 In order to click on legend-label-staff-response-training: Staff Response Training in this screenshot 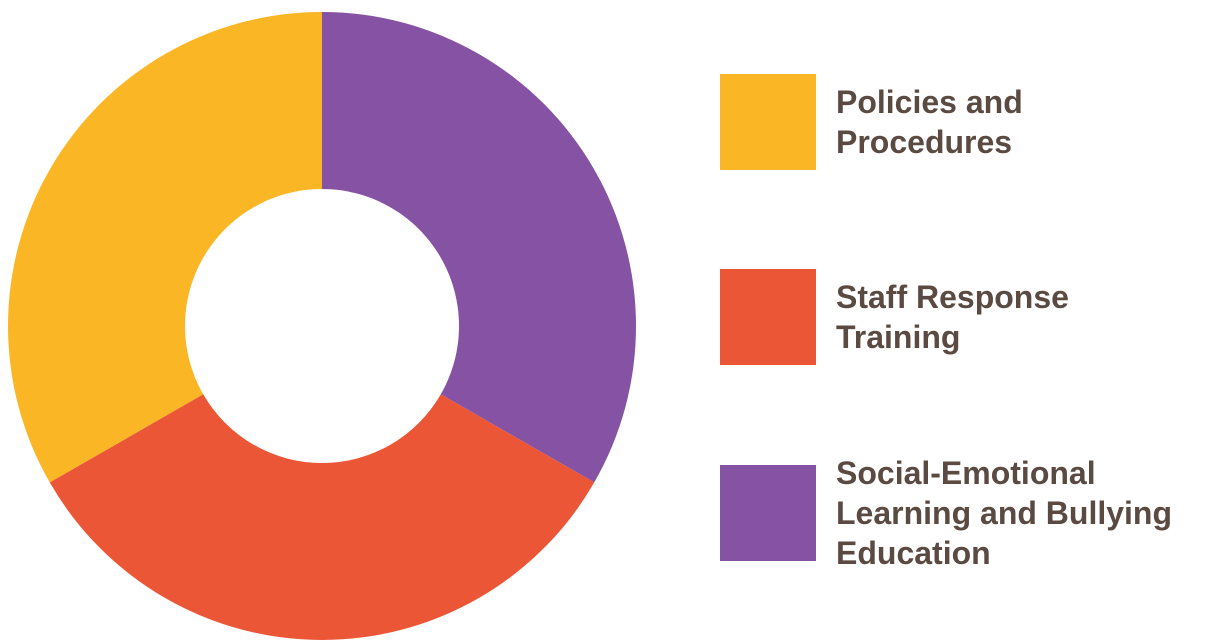, I will do `click(952, 317)`.